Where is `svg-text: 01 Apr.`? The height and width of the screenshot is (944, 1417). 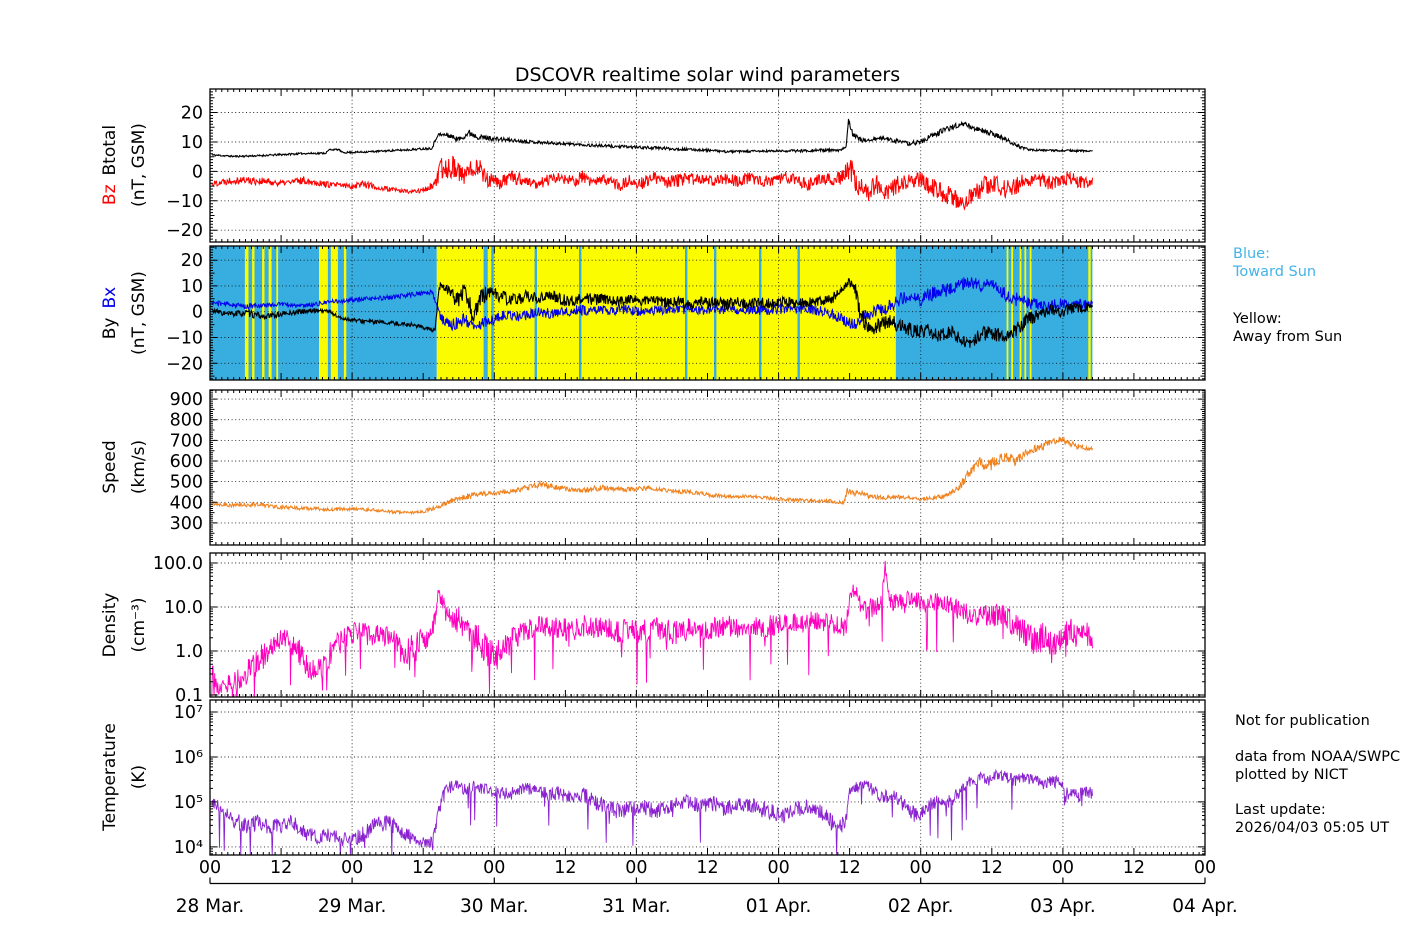
svg-text: 01 Apr. is located at coordinates (779, 906).